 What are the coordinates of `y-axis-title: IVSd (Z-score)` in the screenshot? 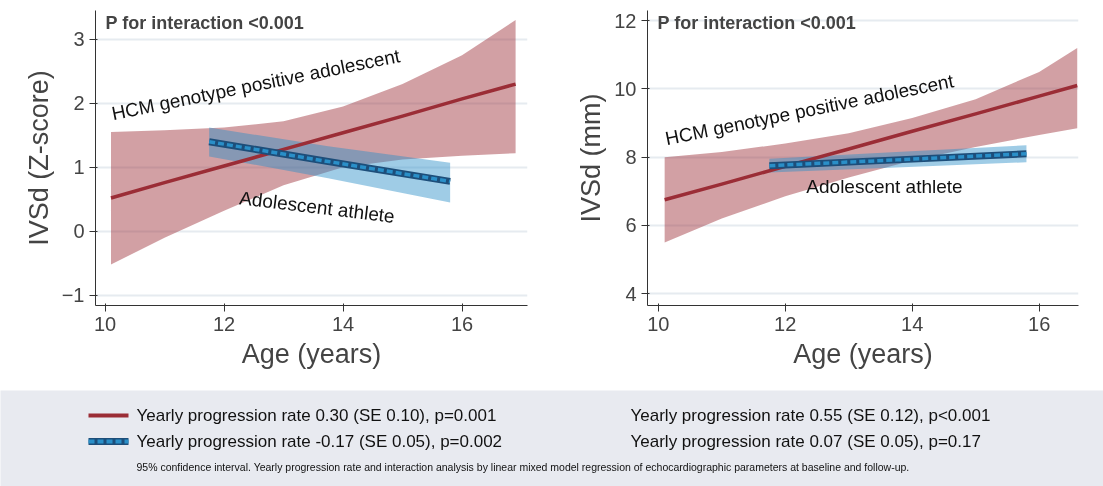 It's located at (38, 158).